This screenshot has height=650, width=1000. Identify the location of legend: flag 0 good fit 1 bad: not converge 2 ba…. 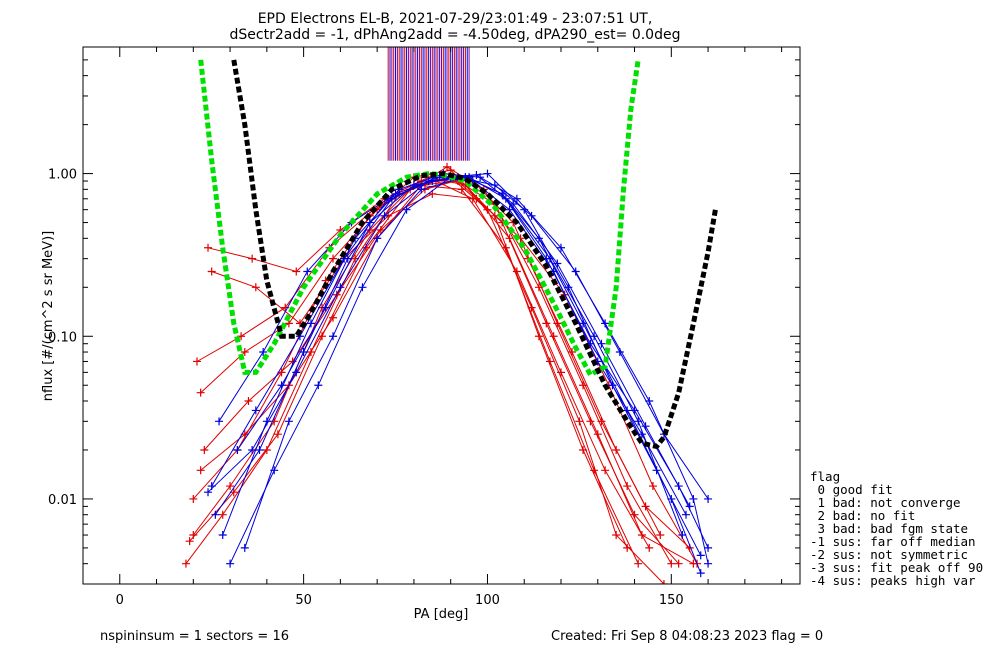
(896, 528).